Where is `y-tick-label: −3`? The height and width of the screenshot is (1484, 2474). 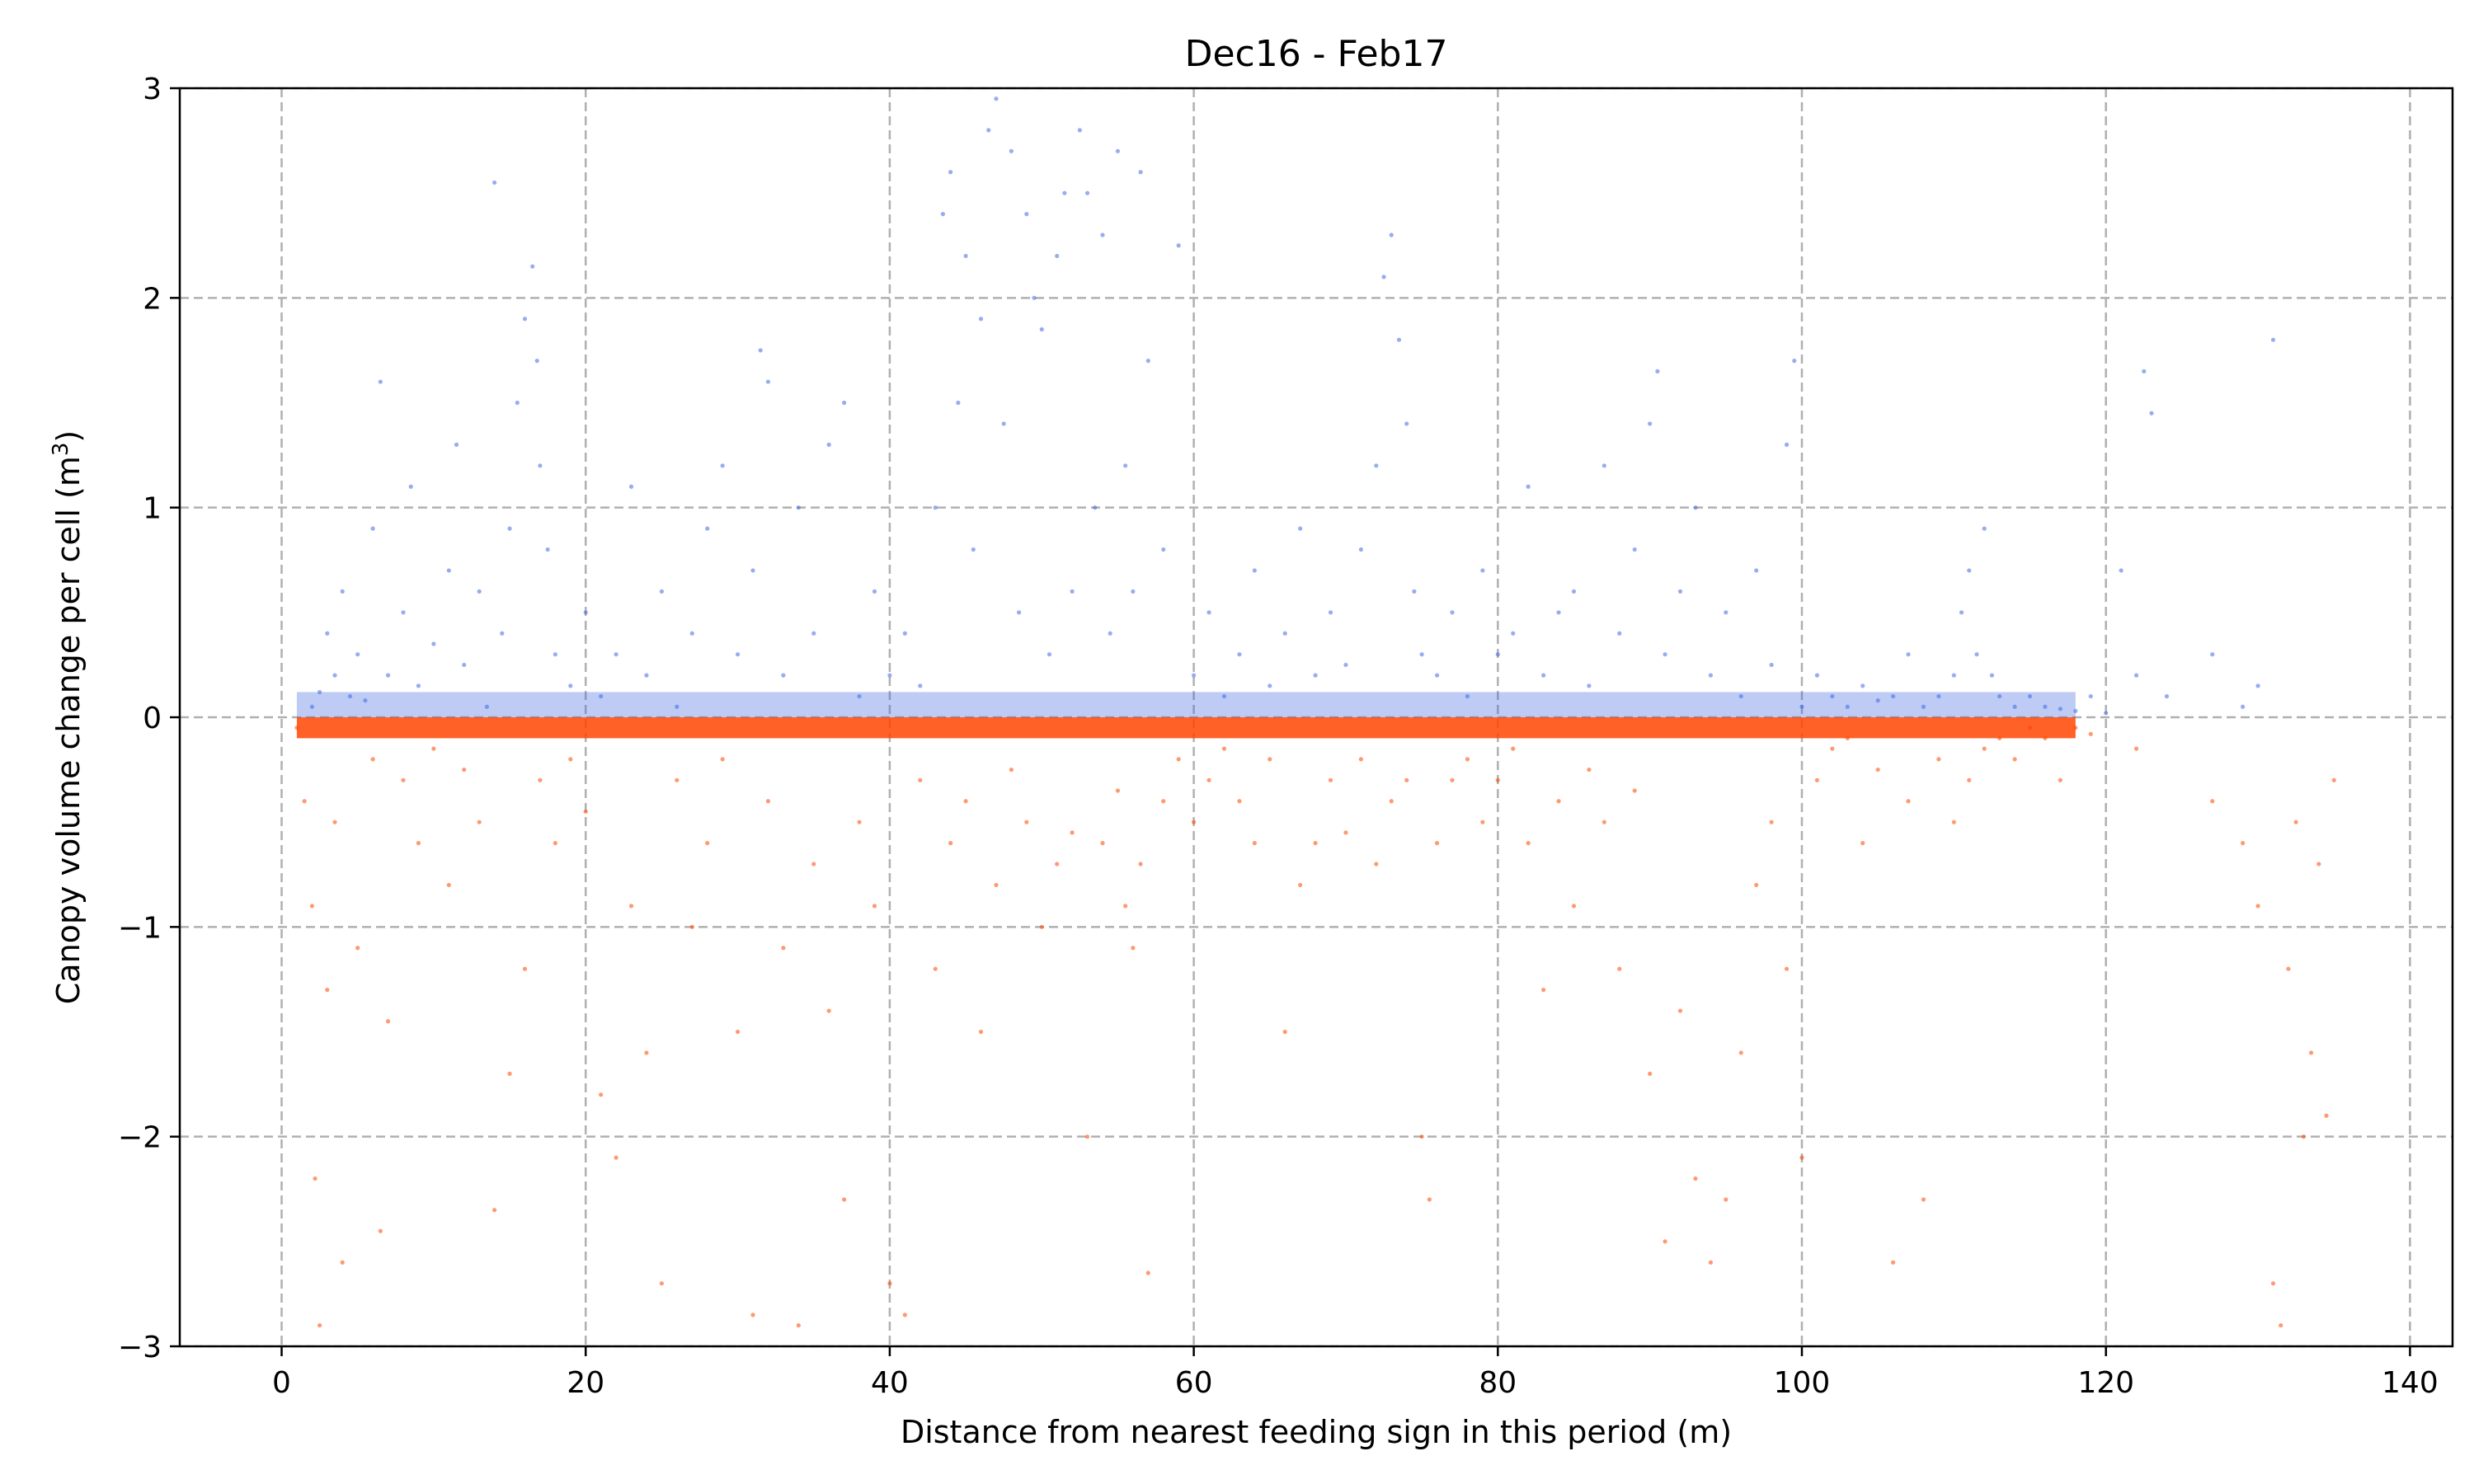 y-tick-label: −3 is located at coordinates (140, 1347).